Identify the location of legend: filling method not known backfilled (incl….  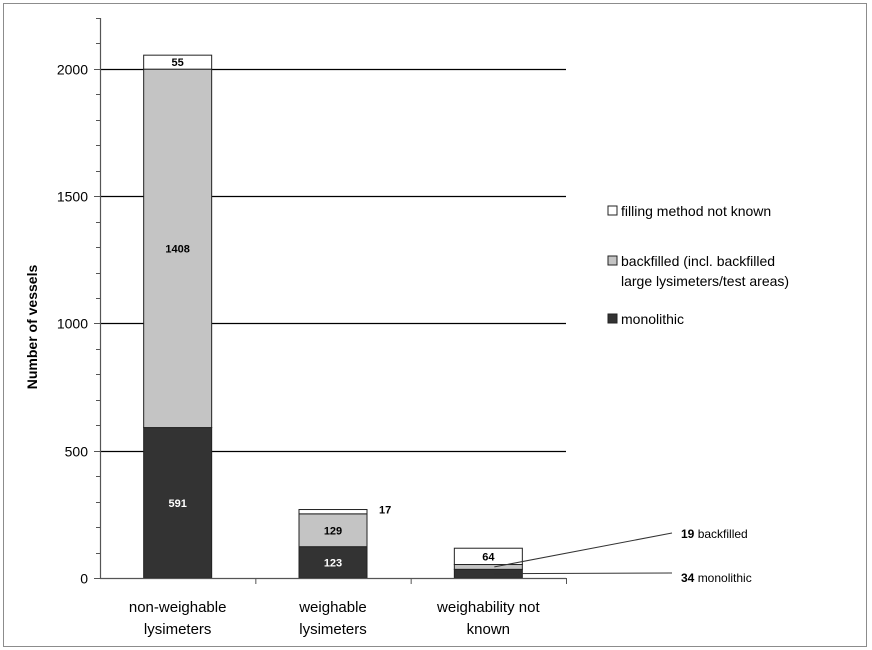
(698, 265).